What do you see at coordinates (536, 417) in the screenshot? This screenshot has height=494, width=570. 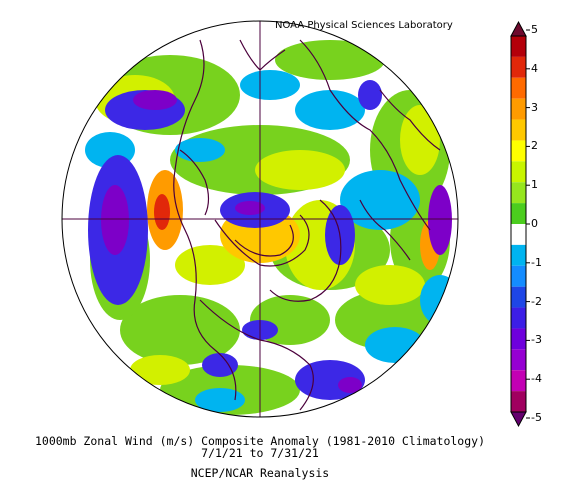 I see `colorbar-tick-label: -5` at bounding box center [536, 417].